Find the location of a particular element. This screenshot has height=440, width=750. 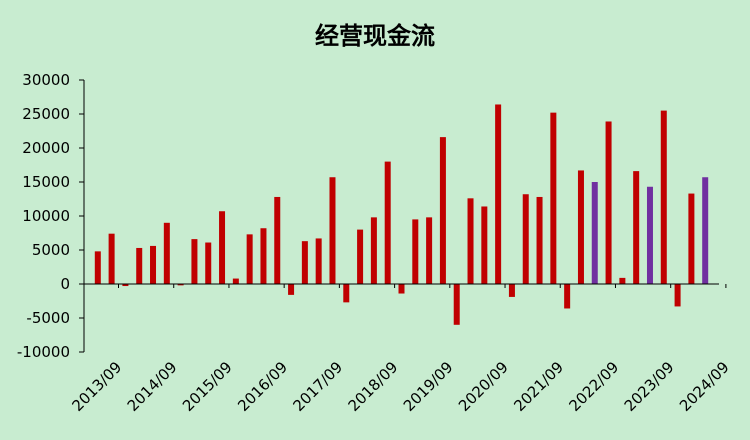

x-tick-label: 2024/09 is located at coordinates (704, 386).